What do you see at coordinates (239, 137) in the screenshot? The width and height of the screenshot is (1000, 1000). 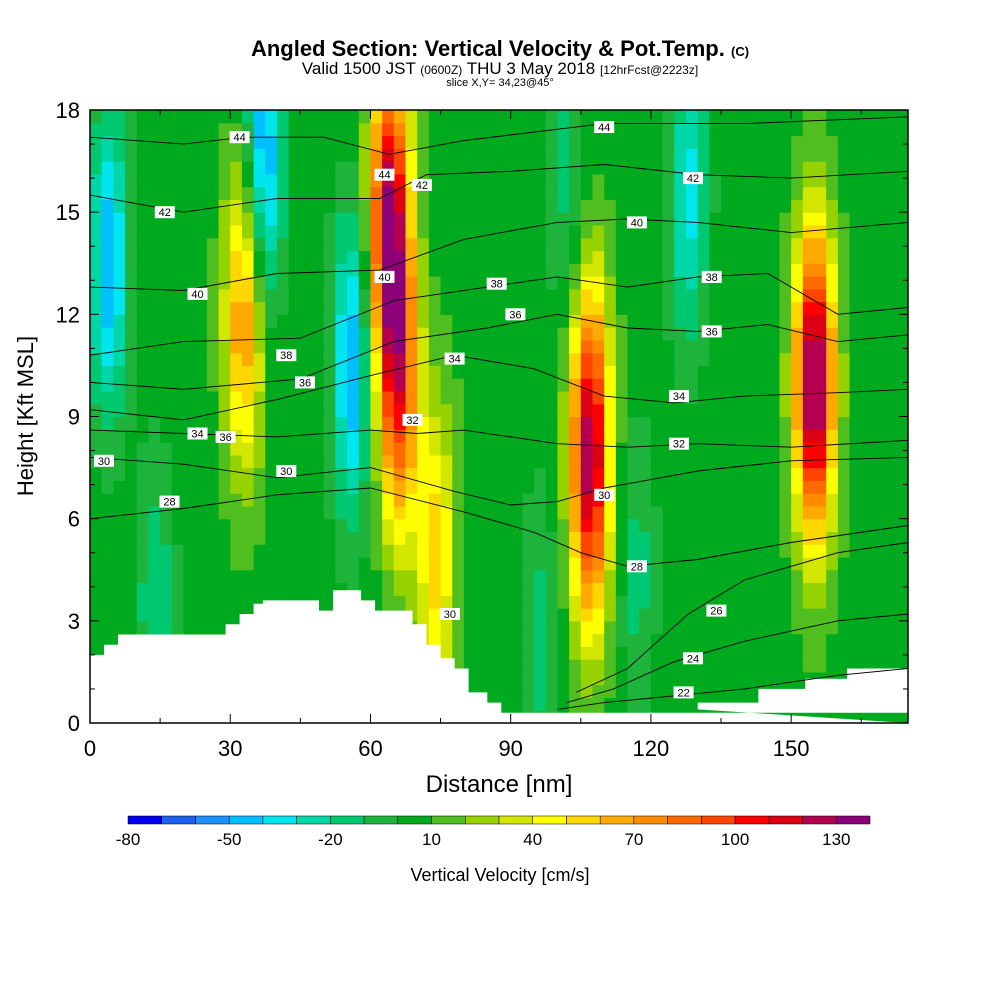 I see `contour-label: 44` at bounding box center [239, 137].